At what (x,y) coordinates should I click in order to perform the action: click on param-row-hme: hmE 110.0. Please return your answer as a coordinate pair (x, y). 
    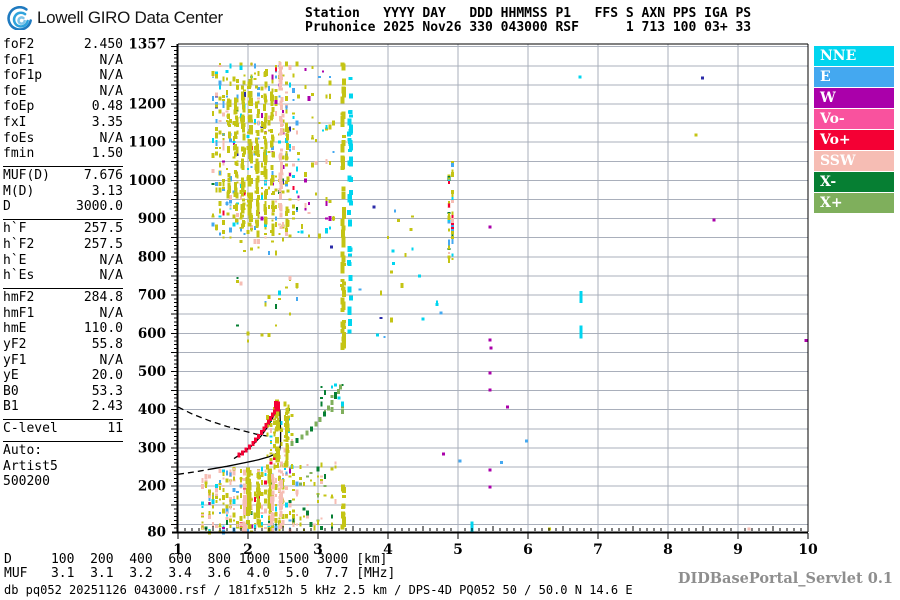
    Looking at the image, I should click on (63, 329).